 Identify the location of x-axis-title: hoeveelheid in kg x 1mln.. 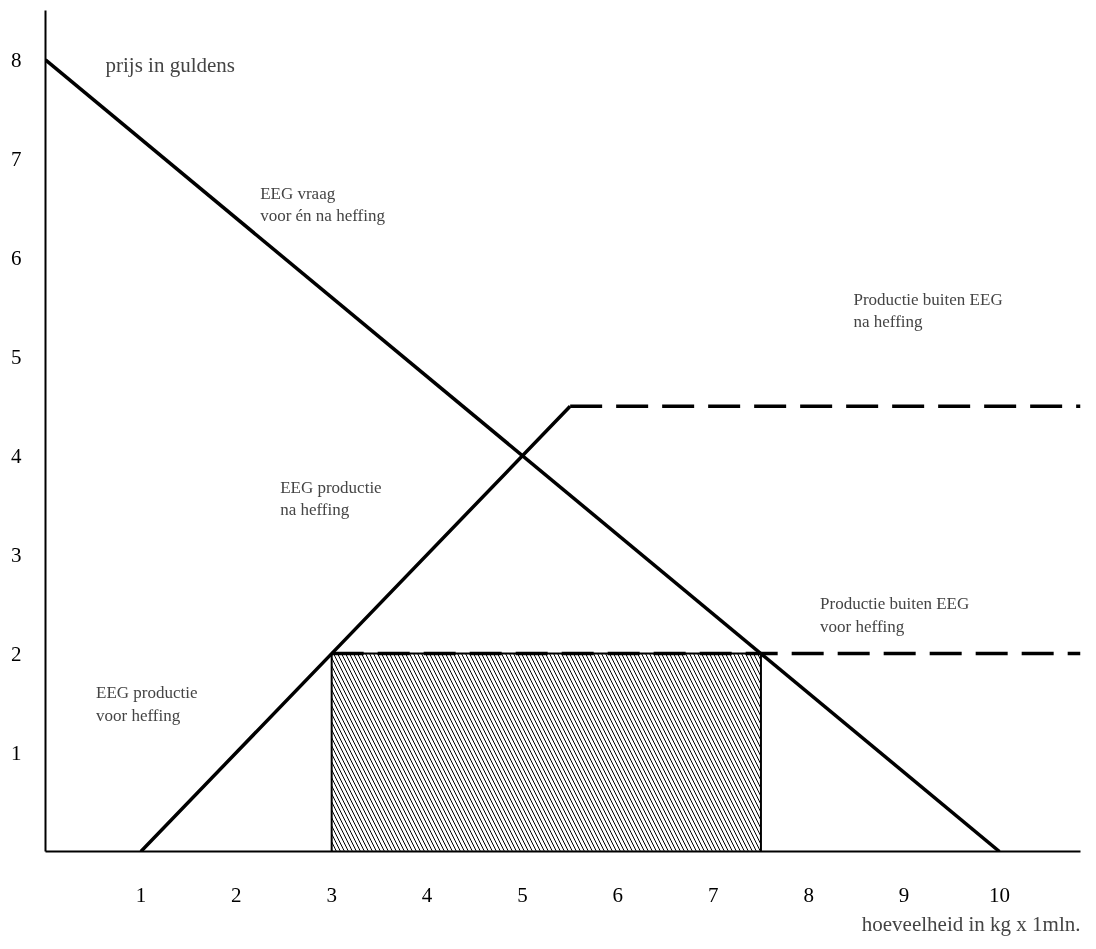
(971, 923).